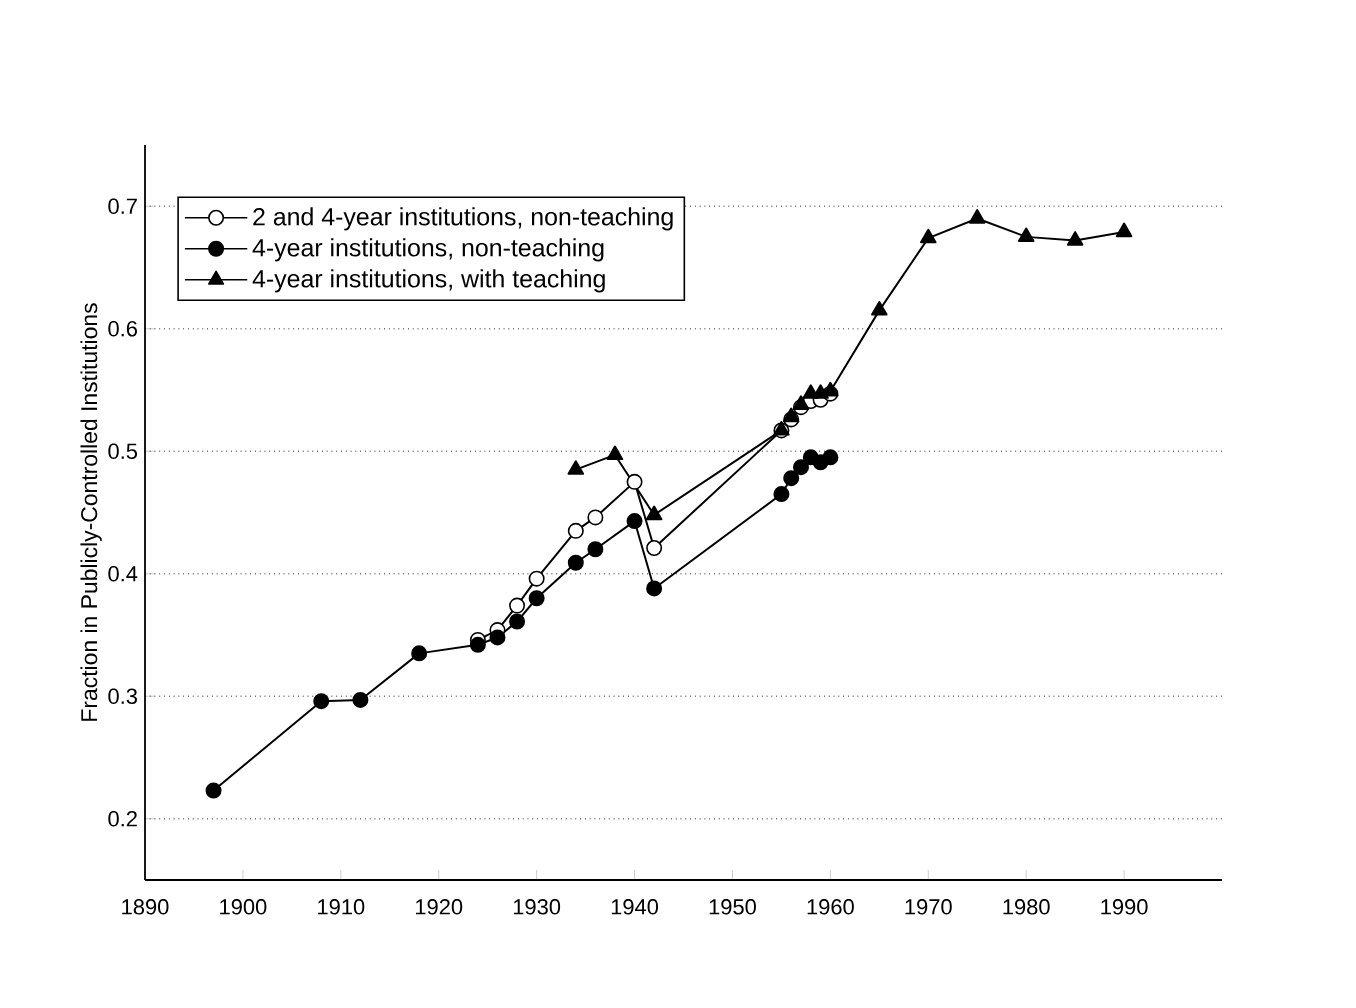  I want to click on legend-label: 2 and 4-year institutions, non-teaching, so click(463, 219).